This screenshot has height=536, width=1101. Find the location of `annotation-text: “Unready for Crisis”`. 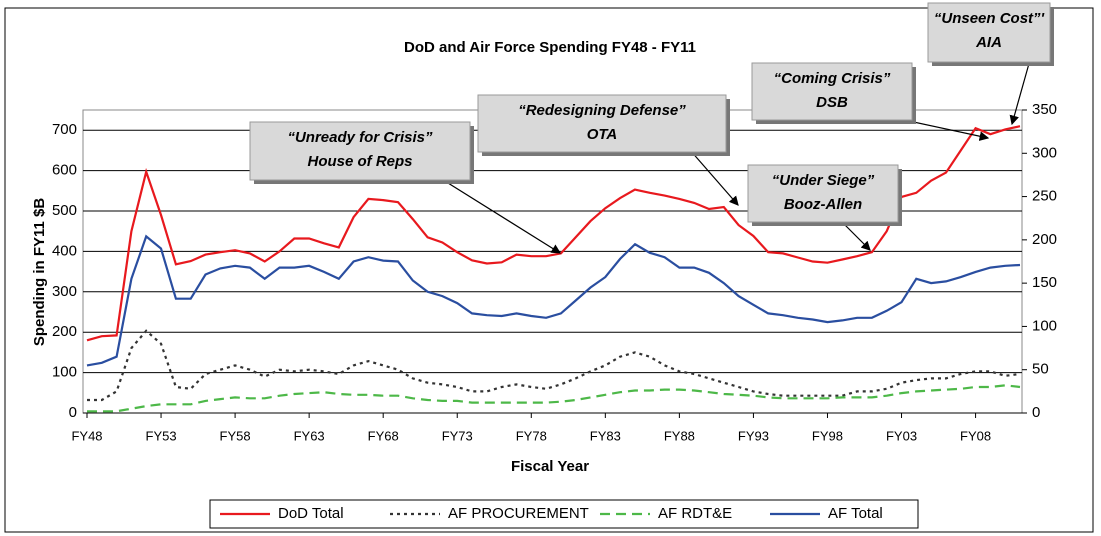

annotation-text: “Unready for Crisis” is located at coordinates (360, 137).